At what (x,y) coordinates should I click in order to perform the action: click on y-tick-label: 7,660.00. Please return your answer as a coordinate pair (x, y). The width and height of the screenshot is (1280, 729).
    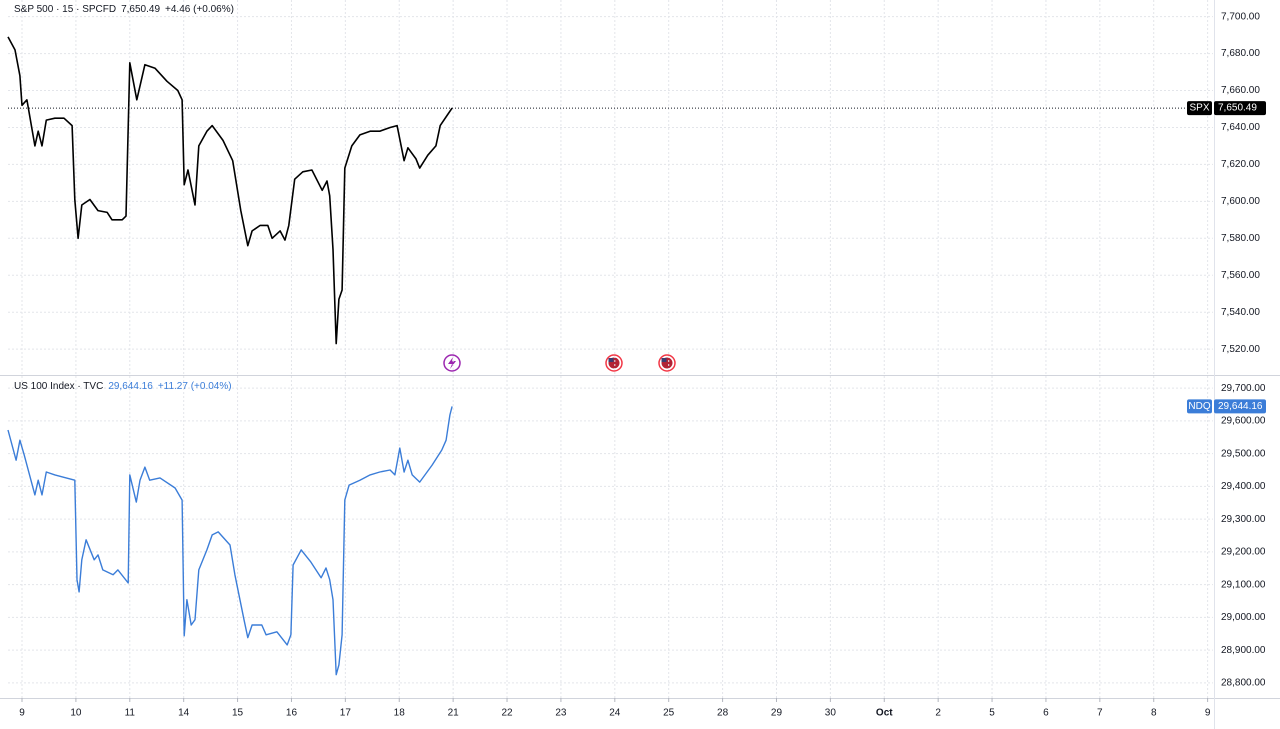
    Looking at the image, I should click on (1240, 90).